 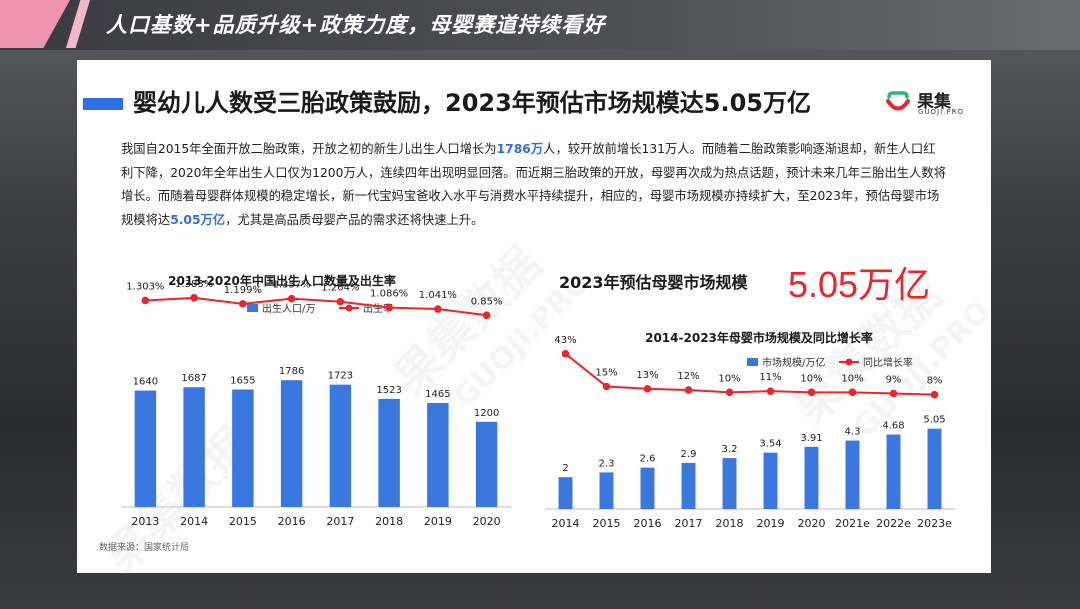 I want to click on chart-title: 2013-2020年中国出生人口数量及出生率, so click(x=282, y=280).